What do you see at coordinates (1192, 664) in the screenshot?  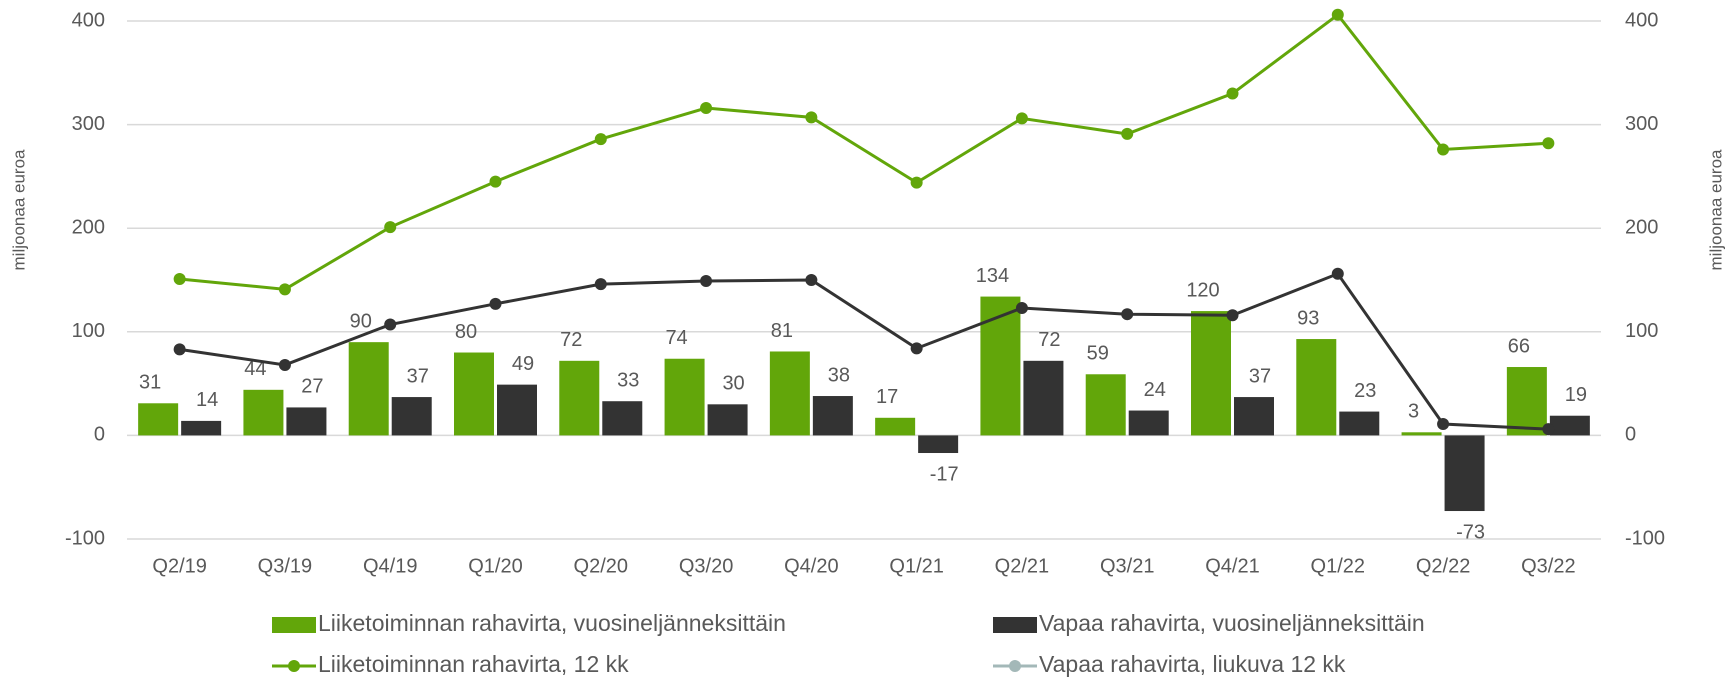 I see `legend-label: Vapaa rahavirta, liukuva 12 kk` at bounding box center [1192, 664].